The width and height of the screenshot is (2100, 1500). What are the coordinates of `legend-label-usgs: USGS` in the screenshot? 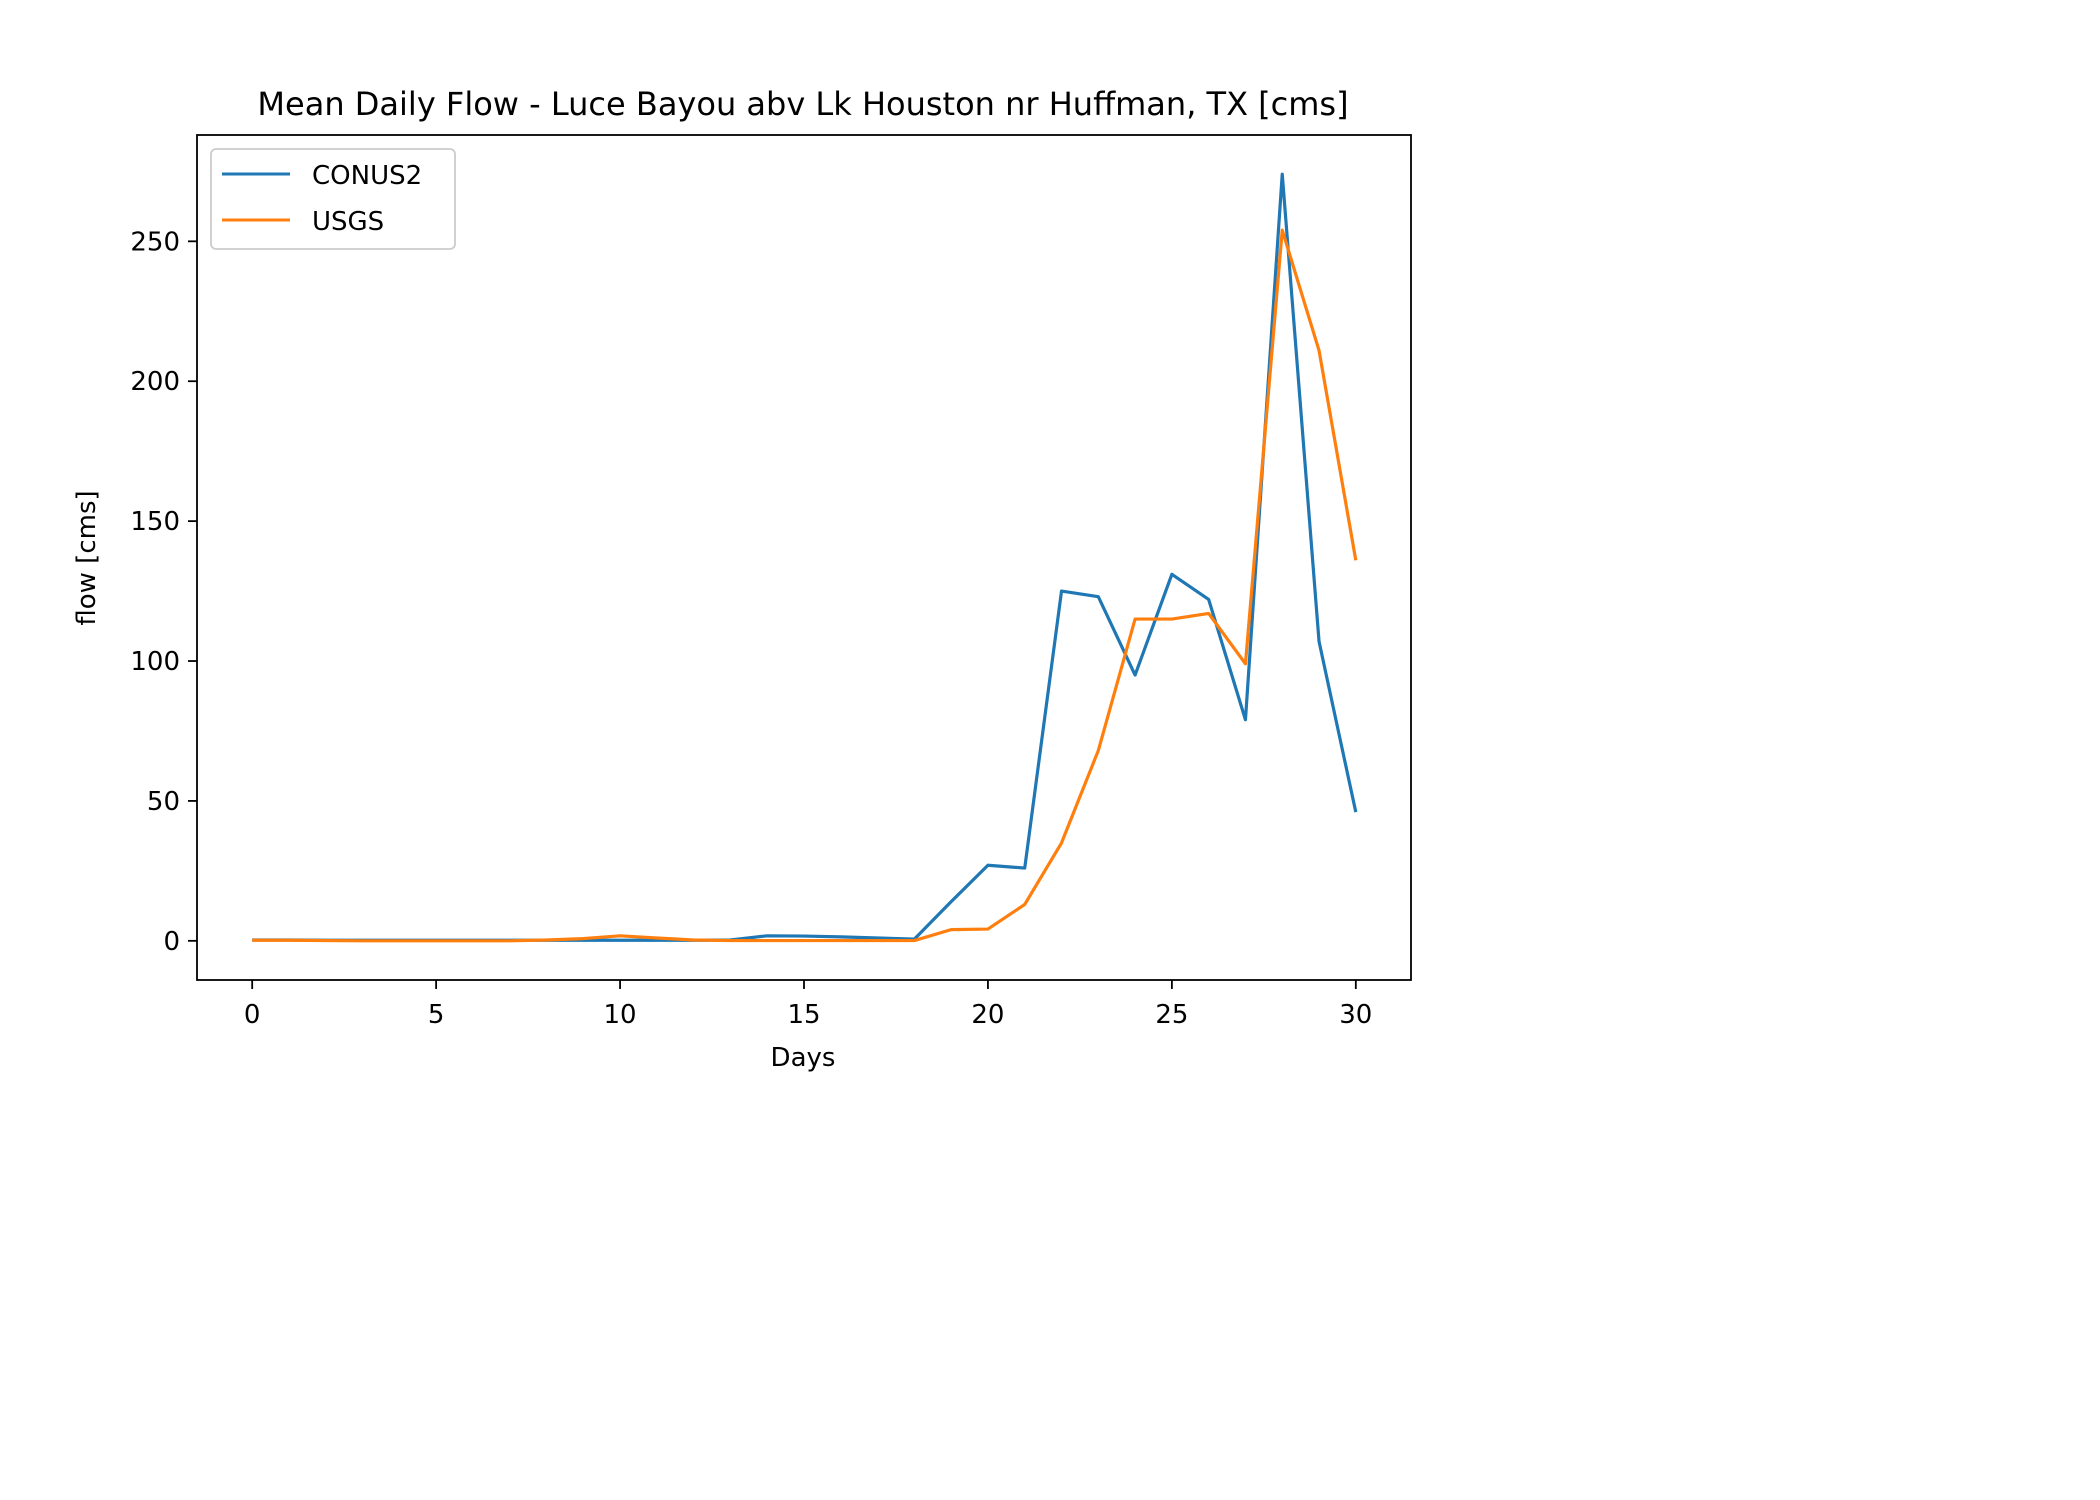 It's located at (348, 222).